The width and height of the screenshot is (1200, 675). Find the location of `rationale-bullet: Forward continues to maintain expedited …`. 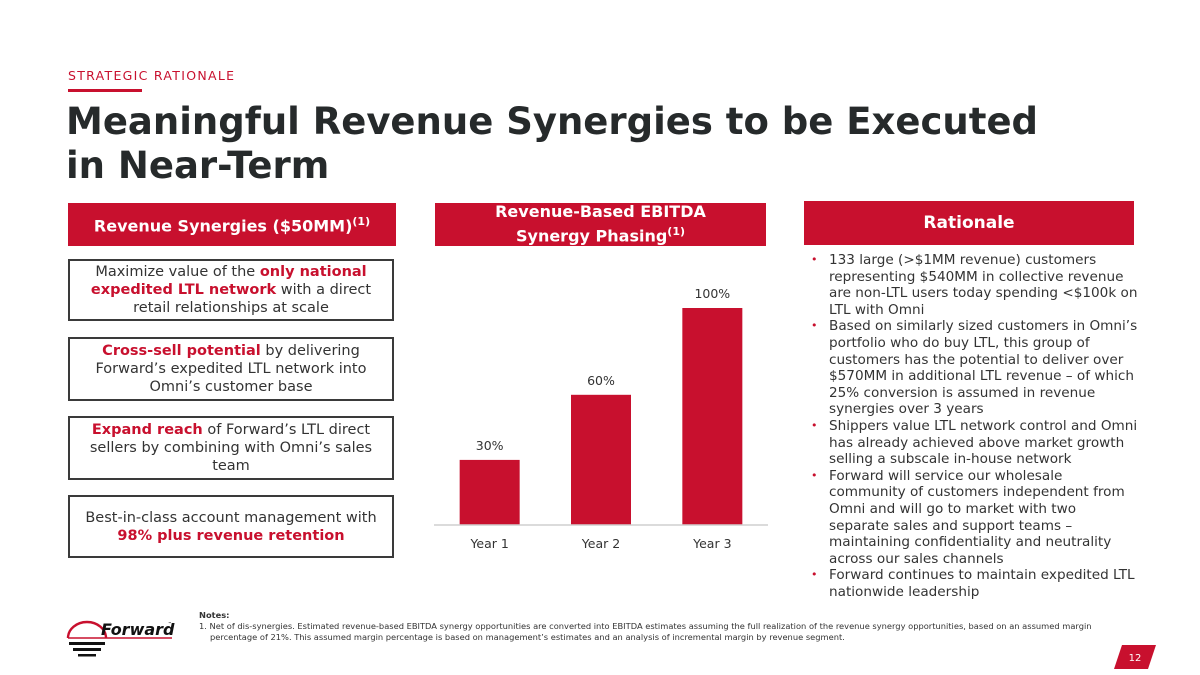

rationale-bullet: Forward continues to maintain expedited … is located at coordinates (973, 583).